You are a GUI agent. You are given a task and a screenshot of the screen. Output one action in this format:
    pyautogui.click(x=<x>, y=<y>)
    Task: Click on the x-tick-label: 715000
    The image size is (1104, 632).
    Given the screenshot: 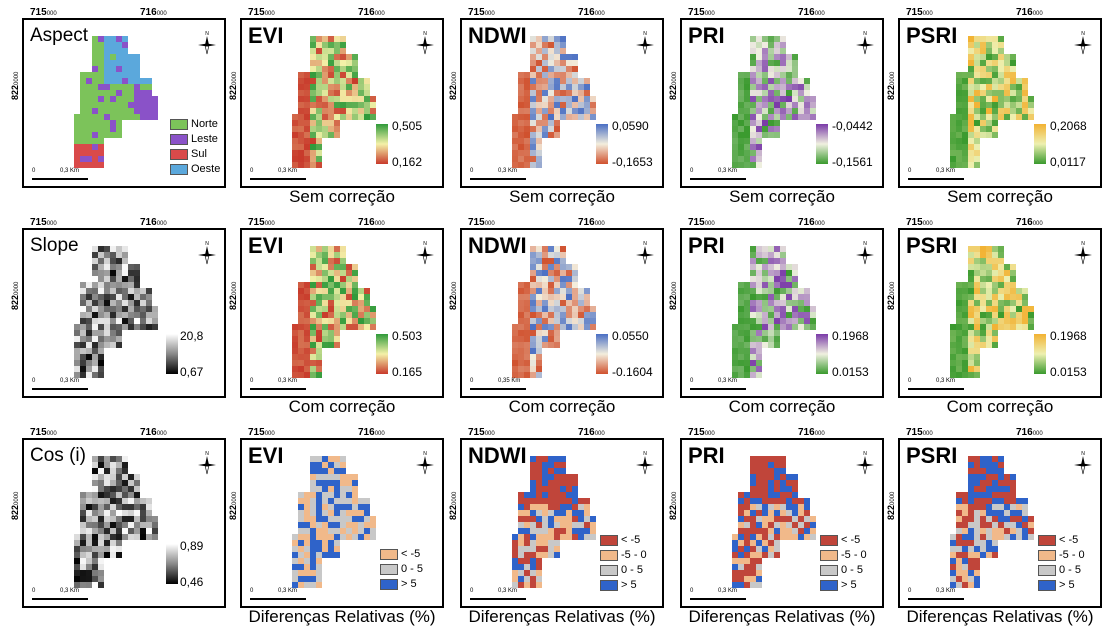 What is the action you would take?
    pyautogui.click(x=481, y=433)
    